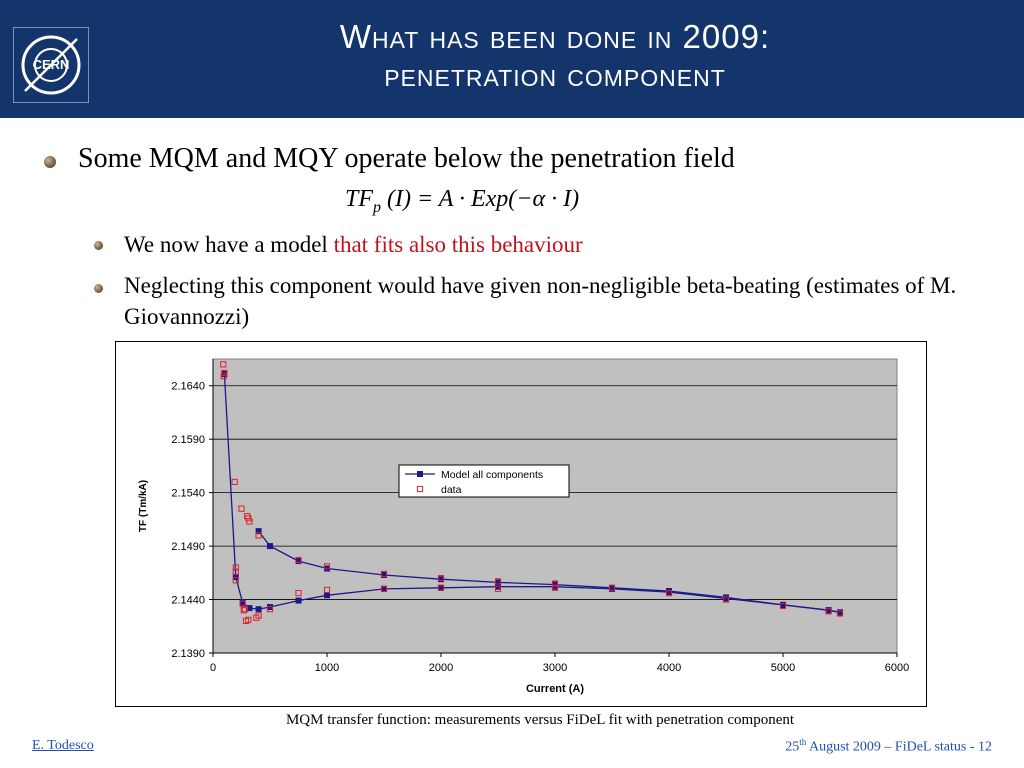 This screenshot has width=1024, height=768. Describe the element at coordinates (327, 668) in the screenshot. I see `x-tick-label: 1000` at that location.